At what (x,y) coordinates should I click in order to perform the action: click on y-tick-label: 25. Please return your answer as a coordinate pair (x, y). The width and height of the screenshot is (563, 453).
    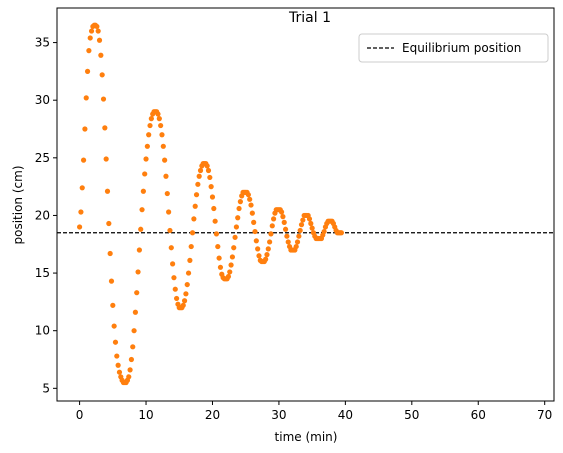
    Looking at the image, I should click on (42, 158).